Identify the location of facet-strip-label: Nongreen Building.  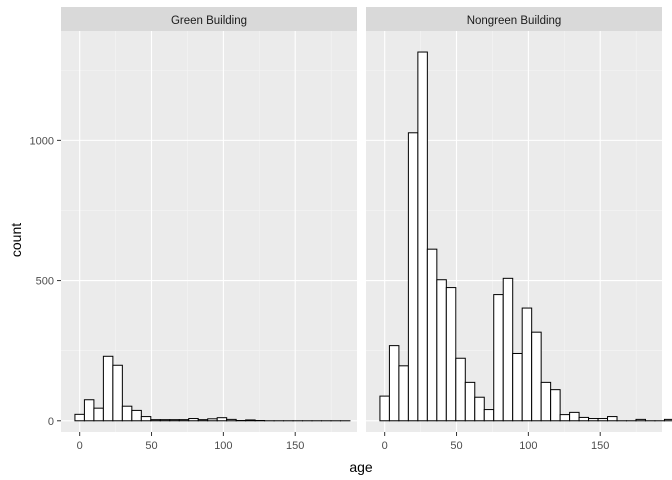
(514, 21).